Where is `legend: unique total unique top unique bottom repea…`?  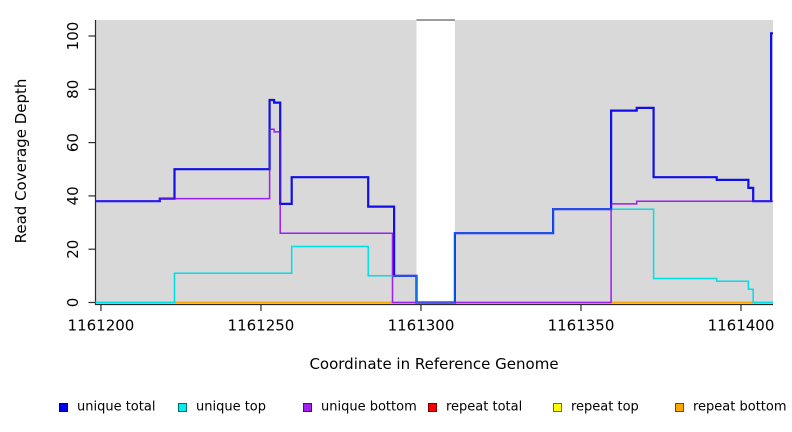 legend: unique total unique top unique bottom repea… is located at coordinates (396, 408).